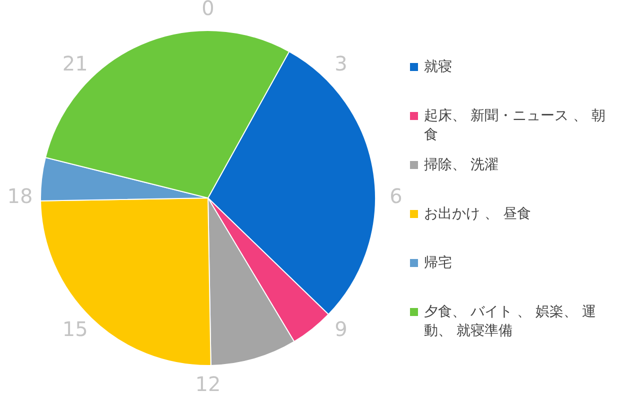 The width and height of the screenshot is (620, 398). What do you see at coordinates (75, 63) in the screenshot?
I see `text: 21` at bounding box center [75, 63].